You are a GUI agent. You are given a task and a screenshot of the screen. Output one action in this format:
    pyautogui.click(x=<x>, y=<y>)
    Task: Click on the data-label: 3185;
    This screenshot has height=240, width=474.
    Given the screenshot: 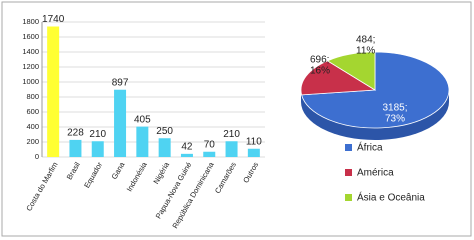 What is the action you would take?
    pyautogui.click(x=394, y=108)
    